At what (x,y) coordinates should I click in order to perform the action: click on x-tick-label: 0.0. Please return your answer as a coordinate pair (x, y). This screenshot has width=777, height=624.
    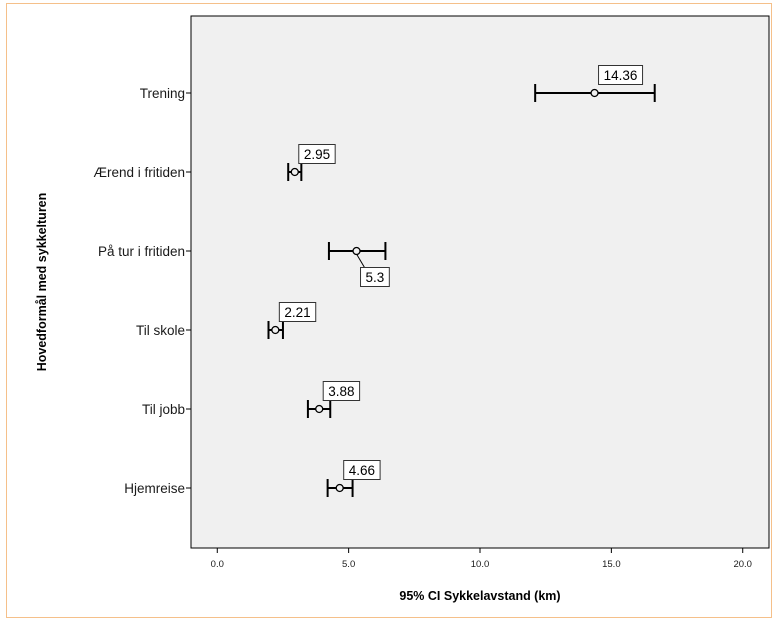
    Looking at the image, I should click on (217, 564).